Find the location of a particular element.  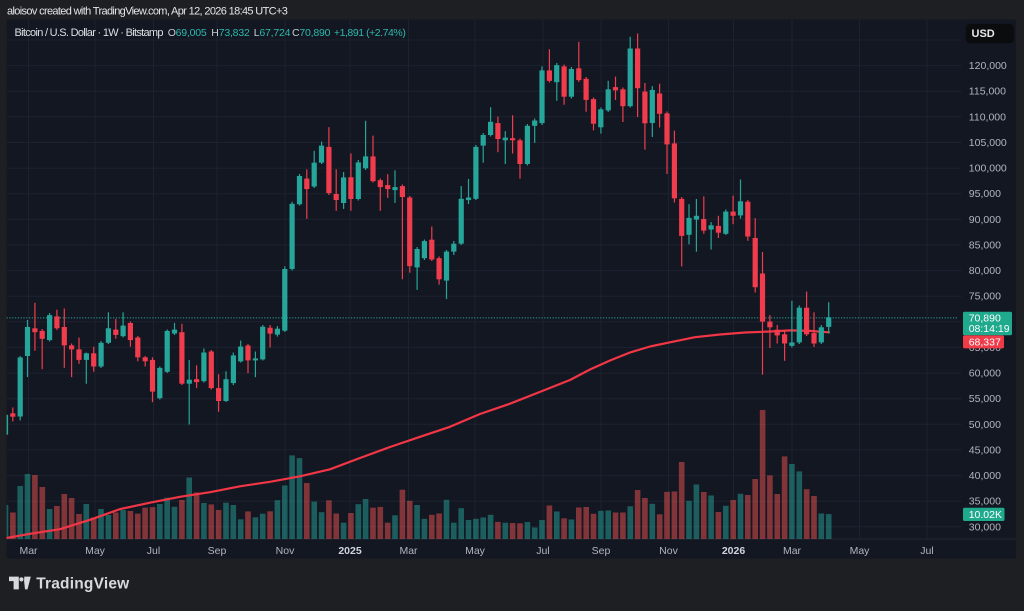

svg-text: 2025 is located at coordinates (350, 551).